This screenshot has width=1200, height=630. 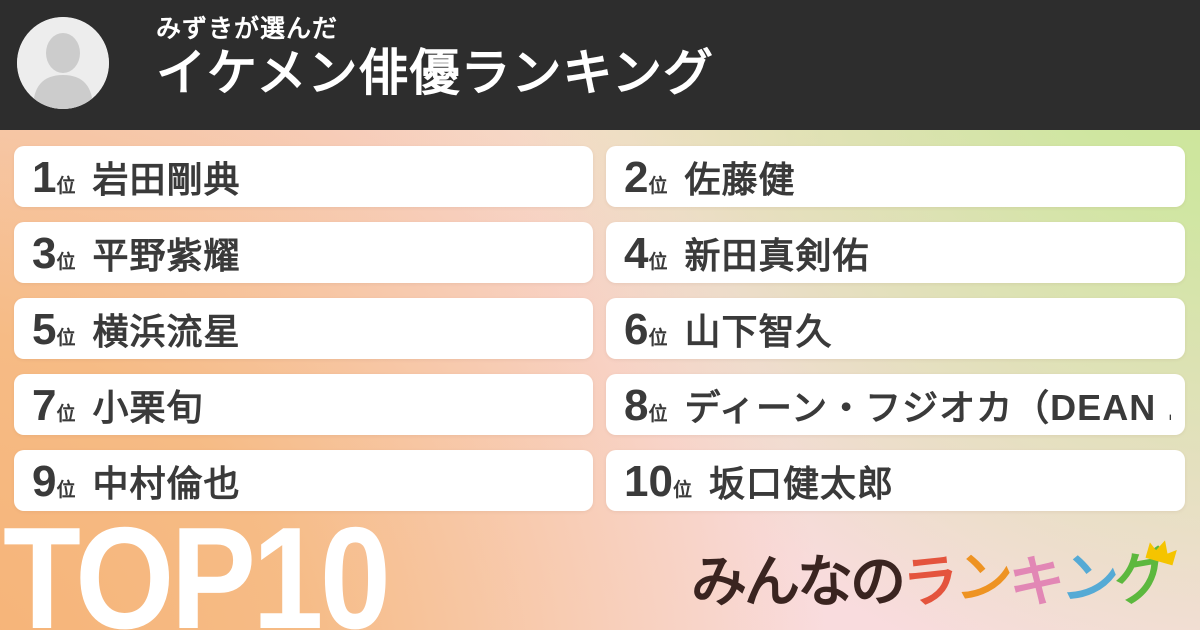 I want to click on entry-name: 中村倫也, so click(x=166, y=483).